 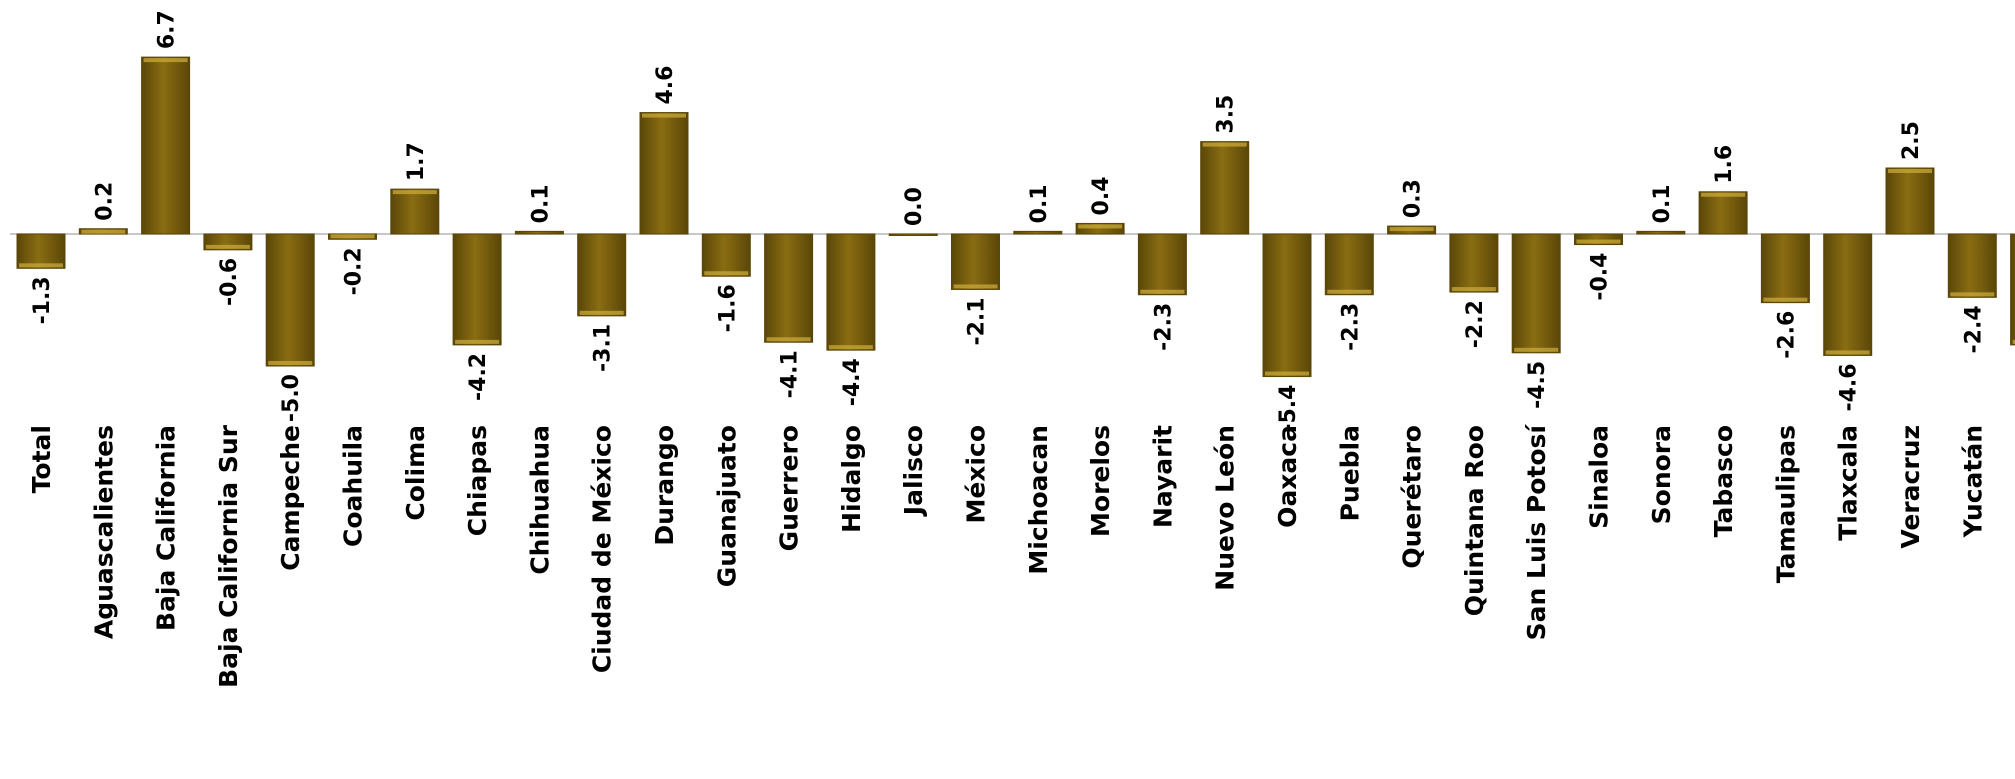 I want to click on data-label: 0.0, so click(x=914, y=206).